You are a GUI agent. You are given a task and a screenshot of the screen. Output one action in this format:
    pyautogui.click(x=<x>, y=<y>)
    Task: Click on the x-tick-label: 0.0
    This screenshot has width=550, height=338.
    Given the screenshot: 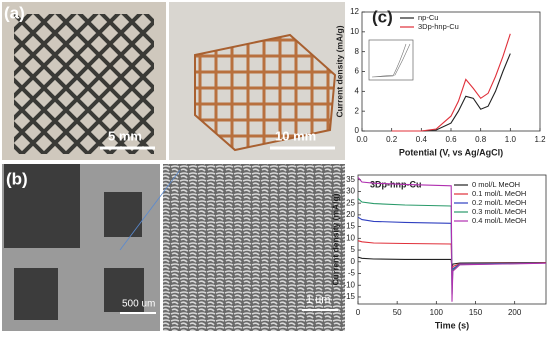 What is the action you would take?
    pyautogui.click(x=362, y=139)
    